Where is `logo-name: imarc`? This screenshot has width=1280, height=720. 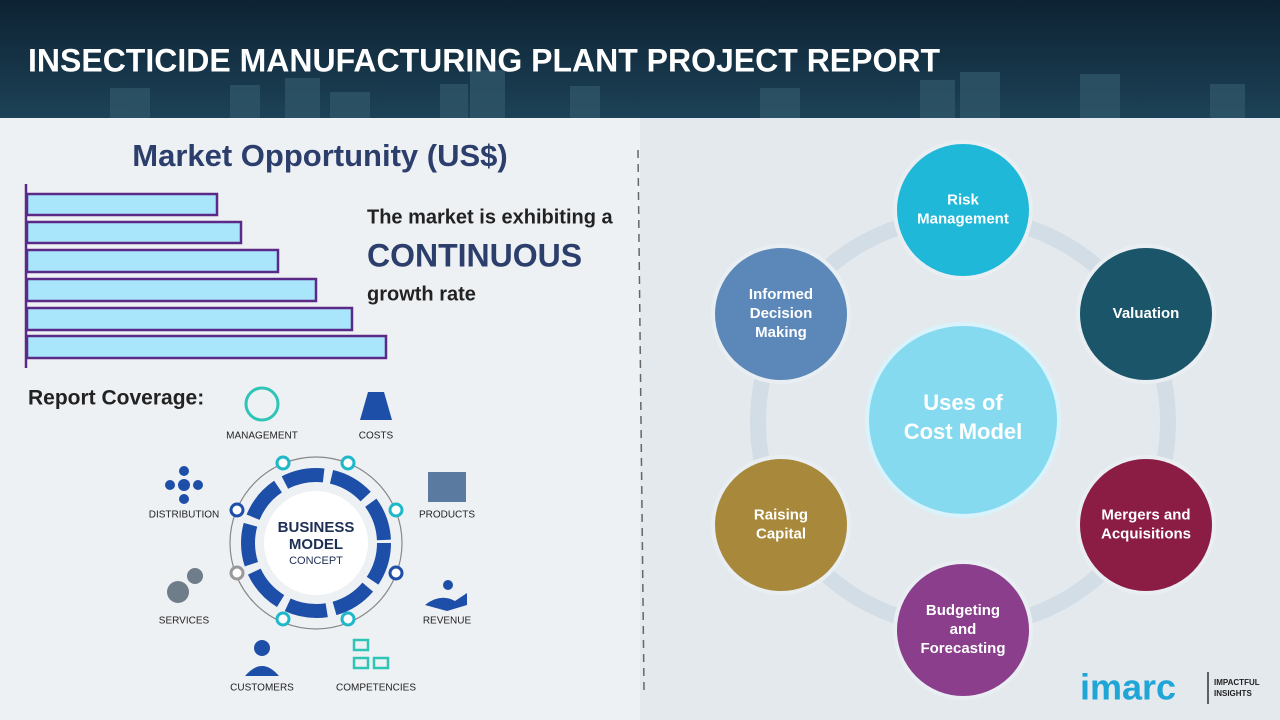
logo-name: imarc is located at coordinates (1128, 687).